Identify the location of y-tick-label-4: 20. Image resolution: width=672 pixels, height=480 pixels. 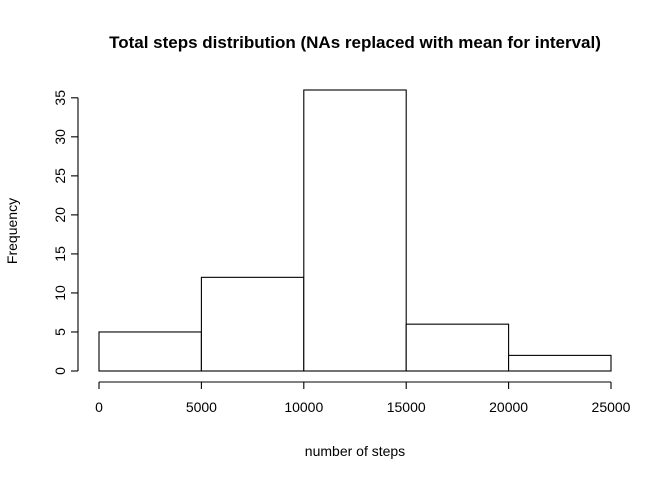
(60, 215).